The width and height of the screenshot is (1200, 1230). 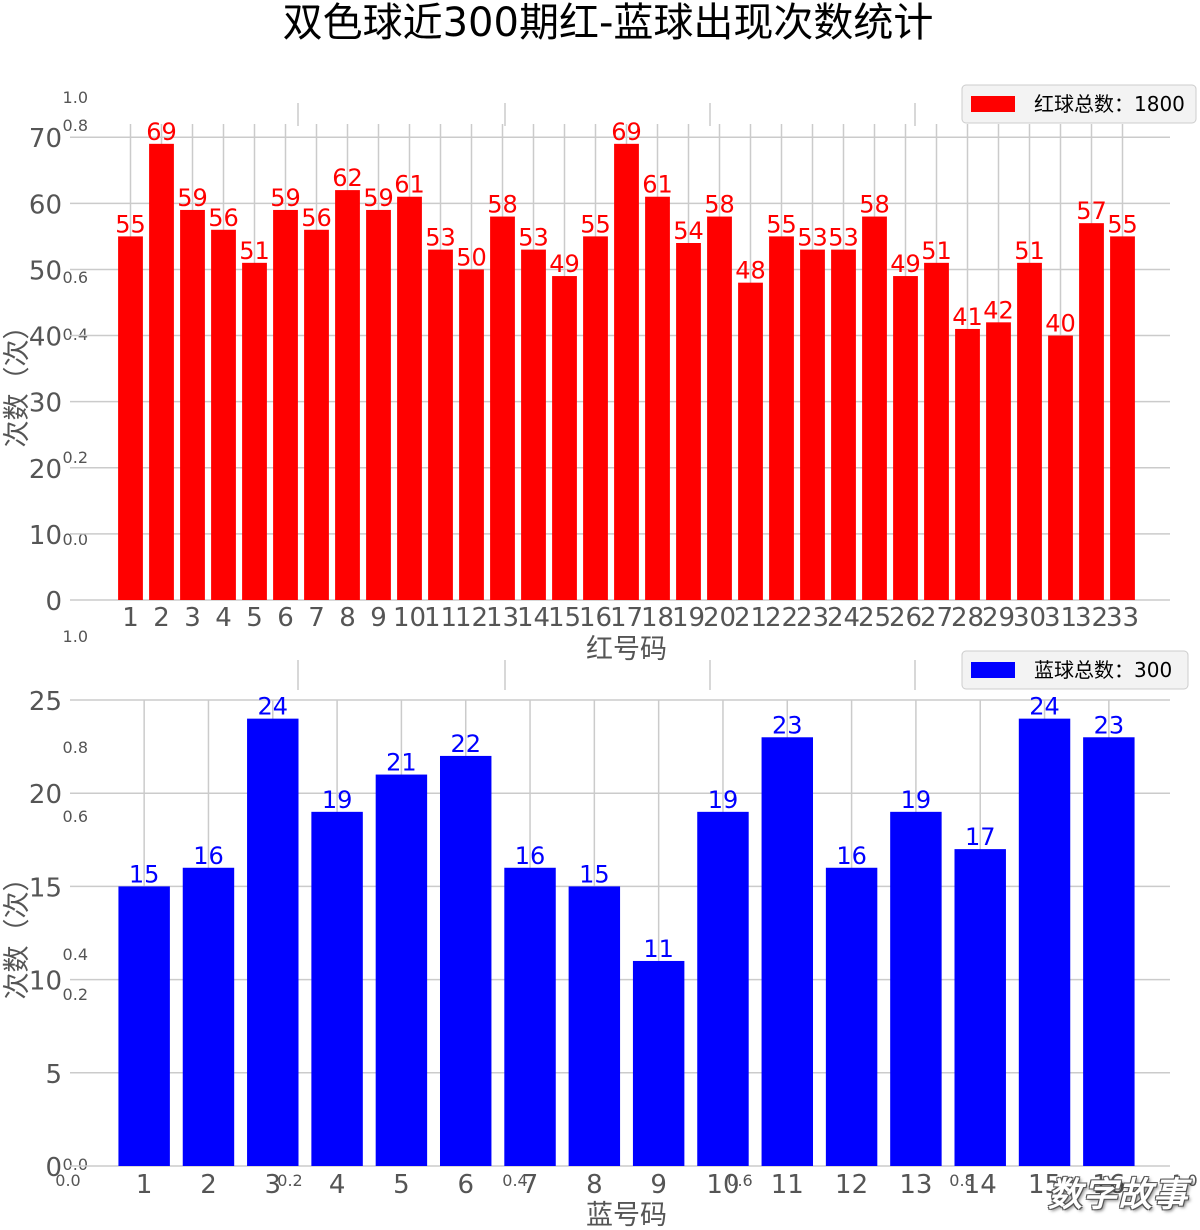 I want to click on x-tick-label: 25, so click(x=874, y=618).